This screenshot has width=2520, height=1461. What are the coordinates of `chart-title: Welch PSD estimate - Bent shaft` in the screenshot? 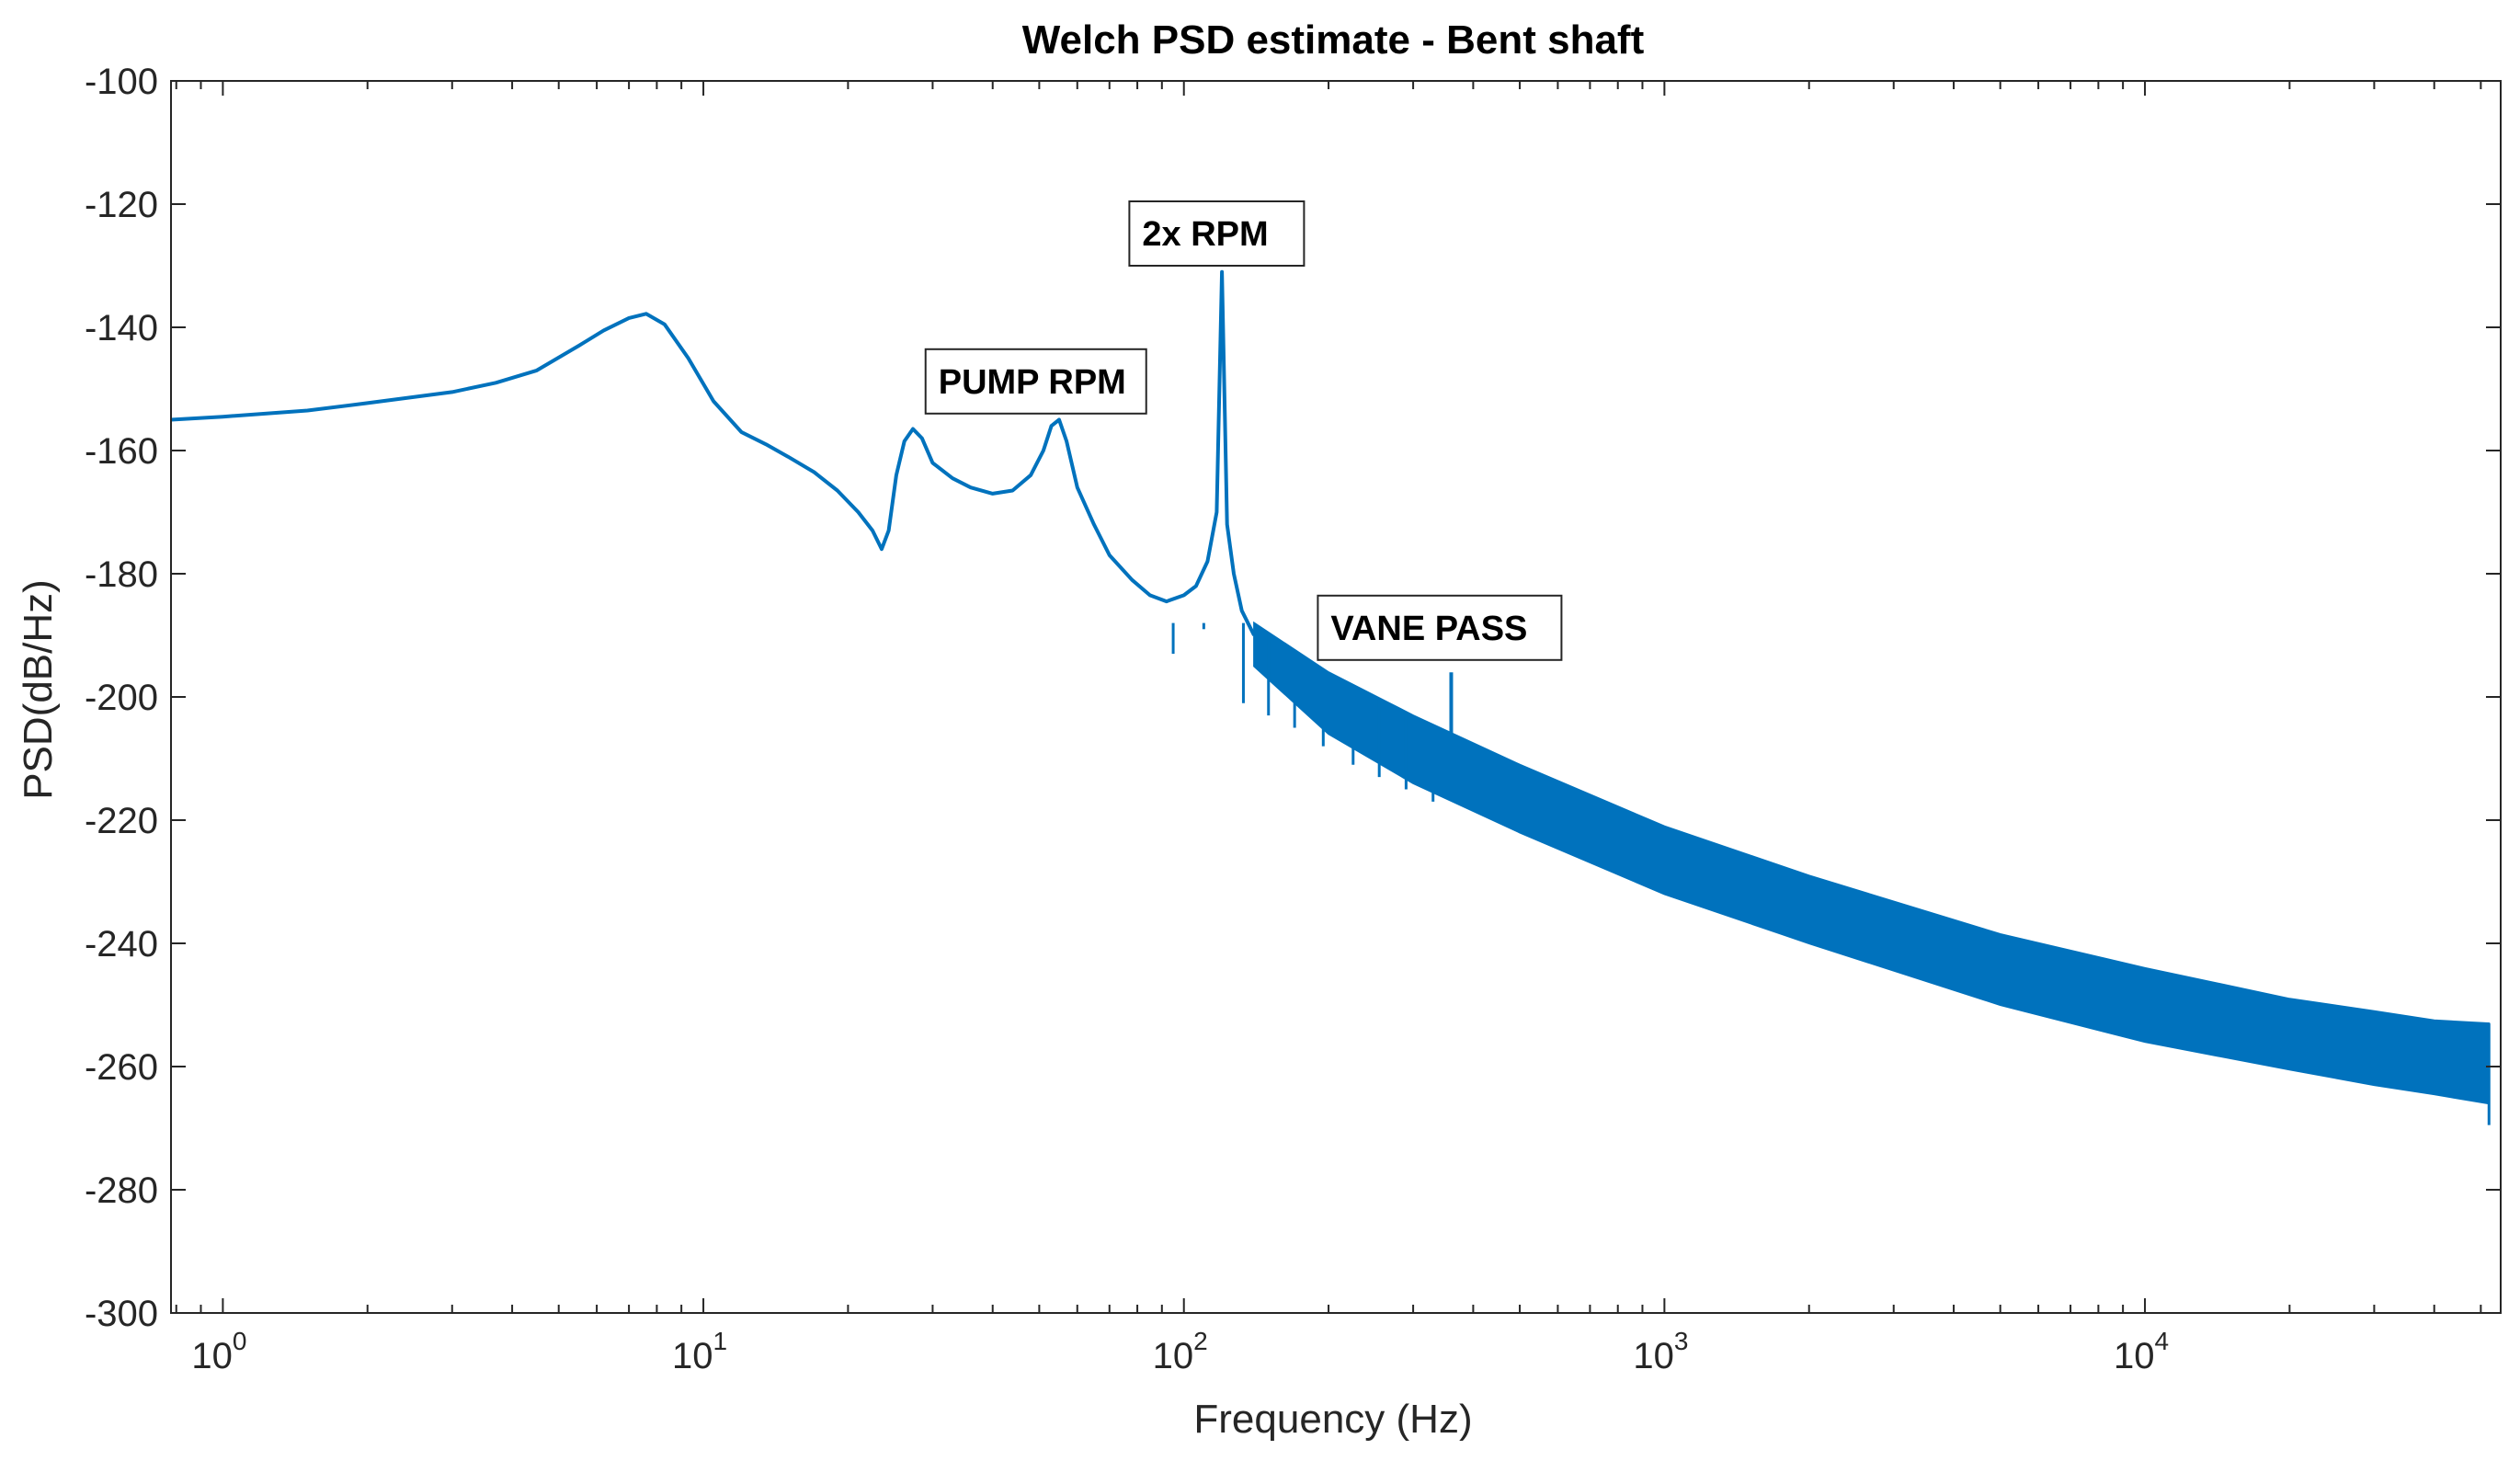 It's located at (1333, 40).